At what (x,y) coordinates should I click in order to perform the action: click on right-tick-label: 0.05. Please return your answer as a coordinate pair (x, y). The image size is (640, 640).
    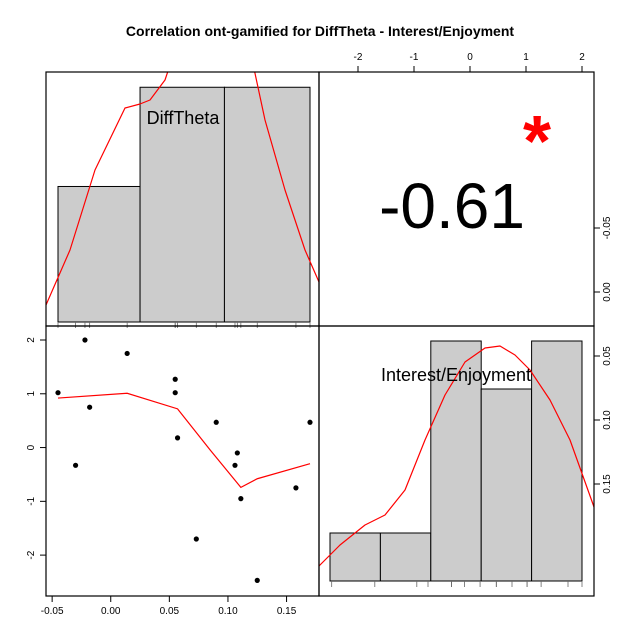
    Looking at the image, I should click on (607, 356).